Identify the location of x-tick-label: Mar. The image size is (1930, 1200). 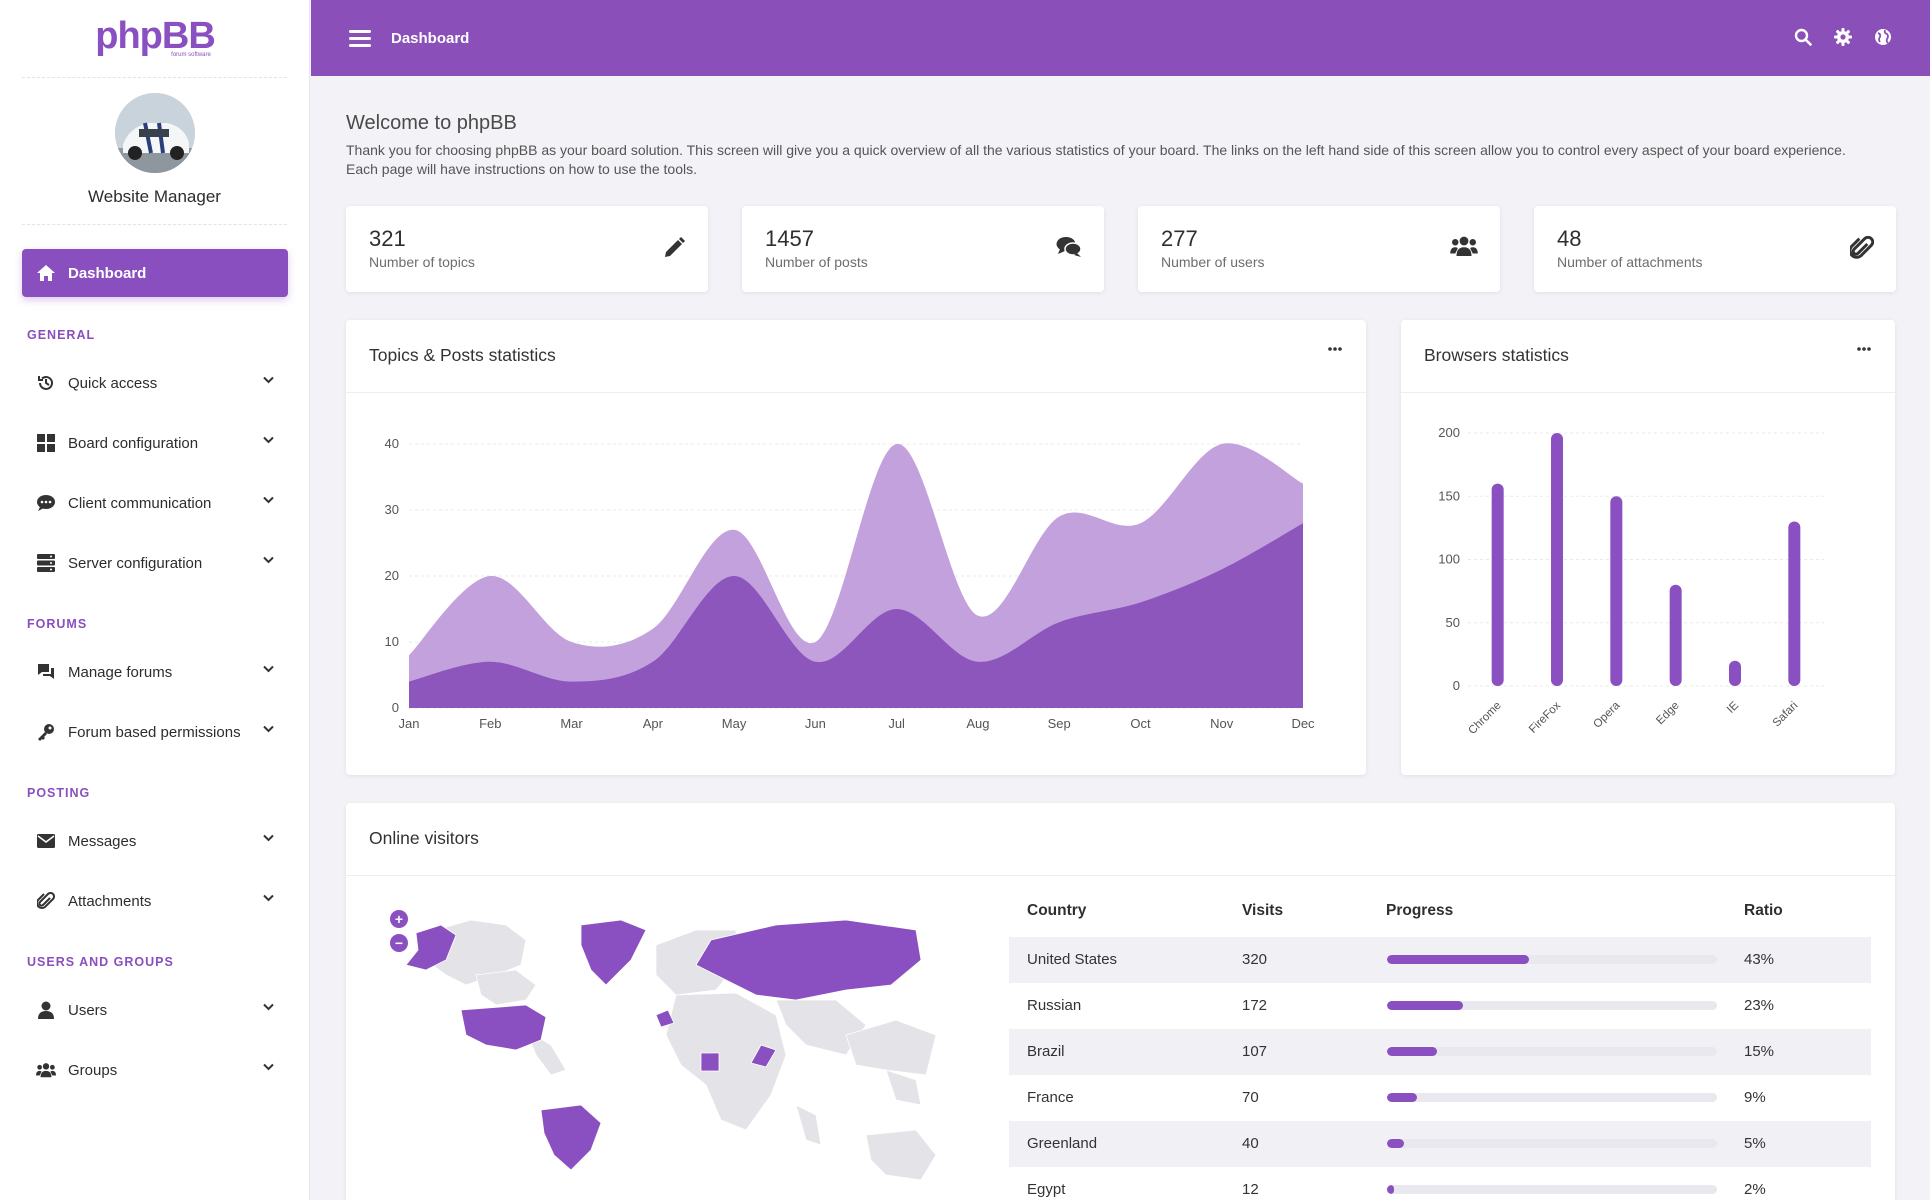
(571, 723).